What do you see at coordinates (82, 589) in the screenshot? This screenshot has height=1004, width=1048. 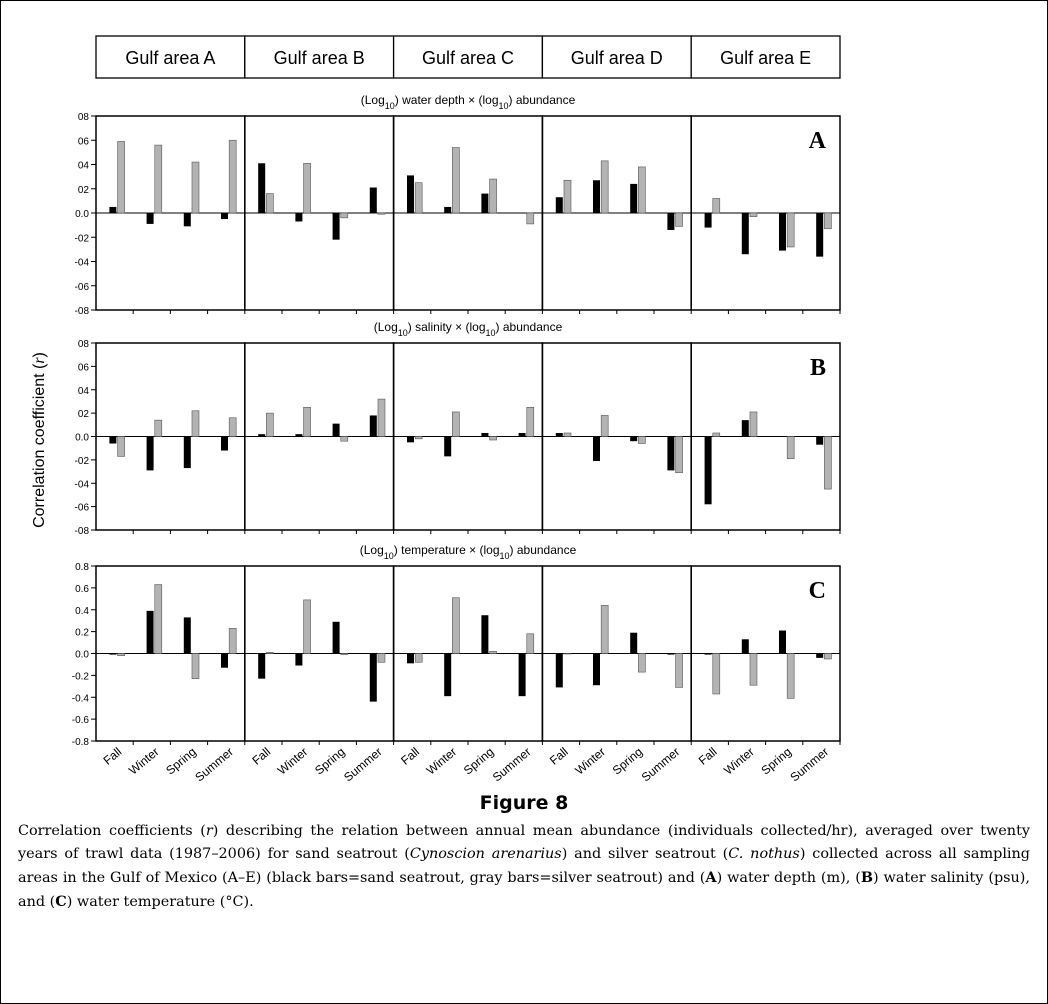 I see `y-tick-label: 0.6` at bounding box center [82, 589].